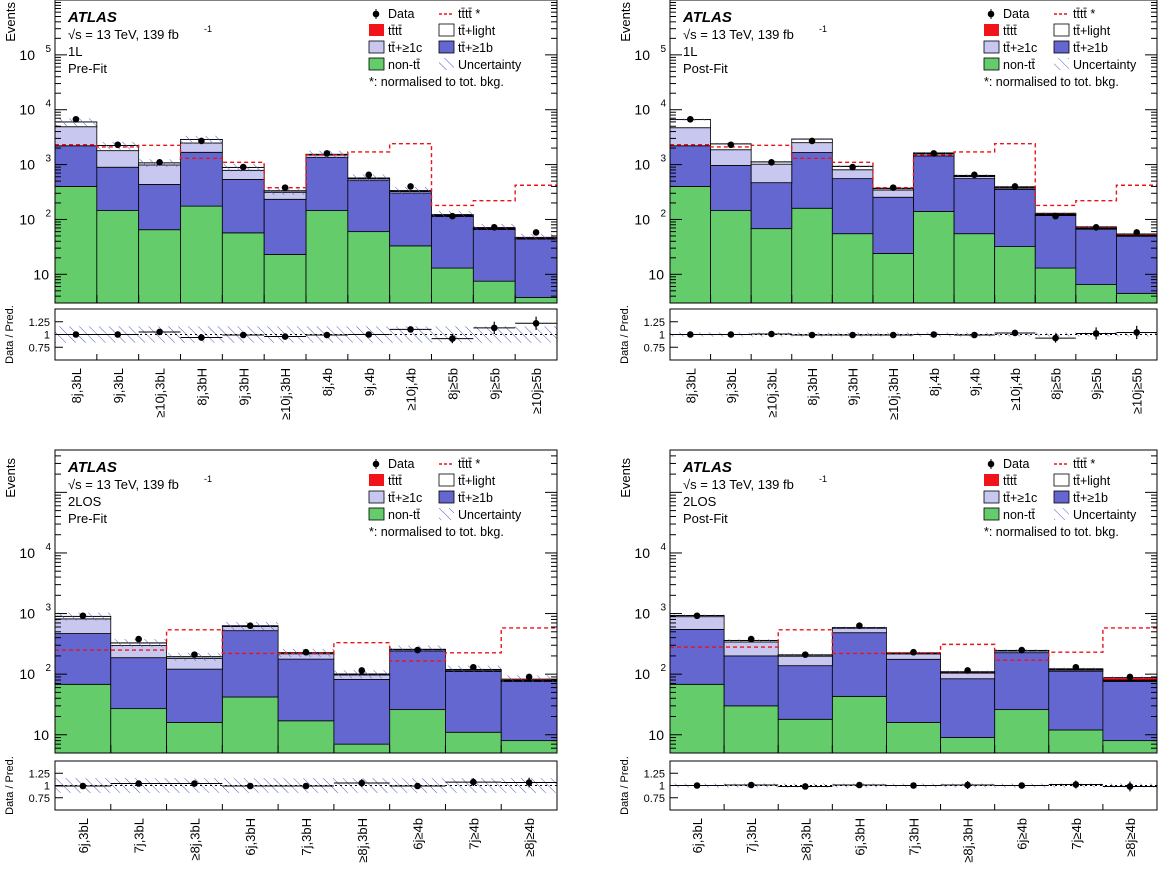 Image resolution: width=1160 pixels, height=873 pixels. Describe the element at coordinates (123, 34) in the screenshot. I see `energy-lumi-label: √s = 13 TeV, 139 fb` at that location.